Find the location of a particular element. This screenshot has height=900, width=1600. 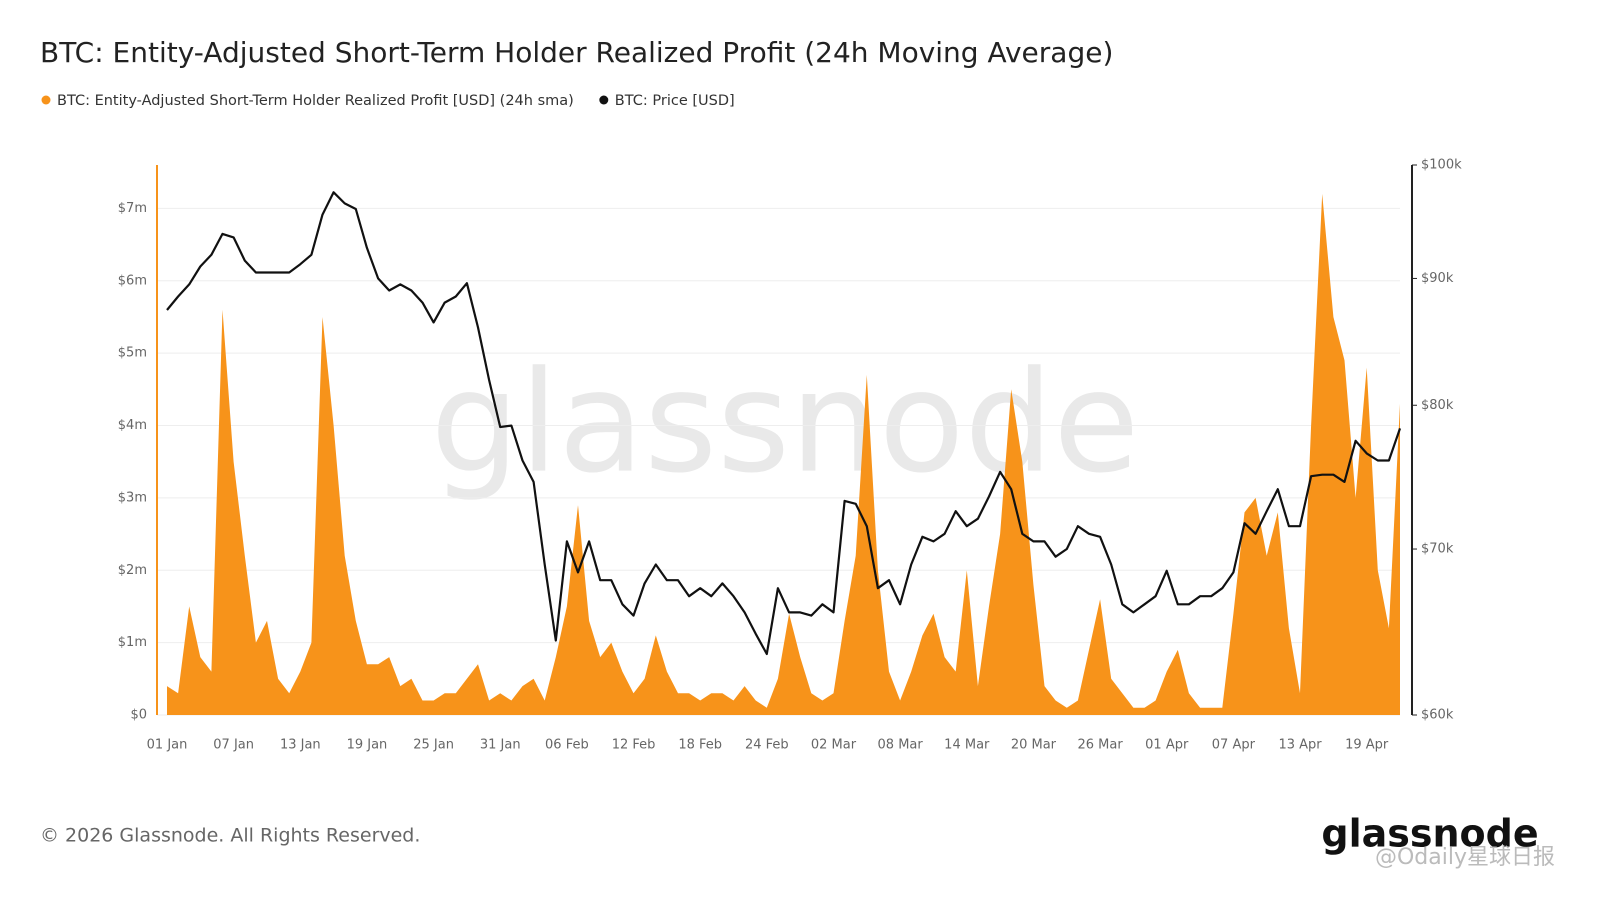

x-tick-label: 13 Jan is located at coordinates (300, 745).